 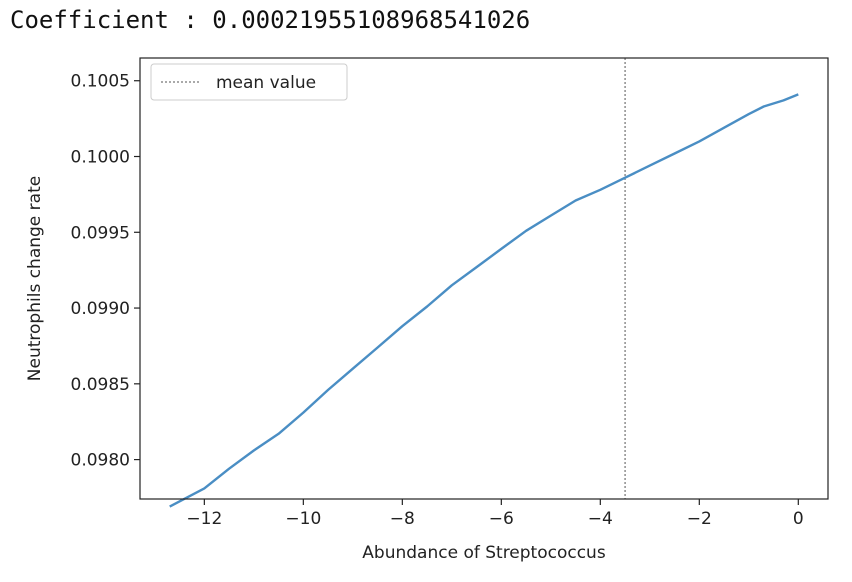 I want to click on x-tick-label: −6, so click(x=501, y=519).